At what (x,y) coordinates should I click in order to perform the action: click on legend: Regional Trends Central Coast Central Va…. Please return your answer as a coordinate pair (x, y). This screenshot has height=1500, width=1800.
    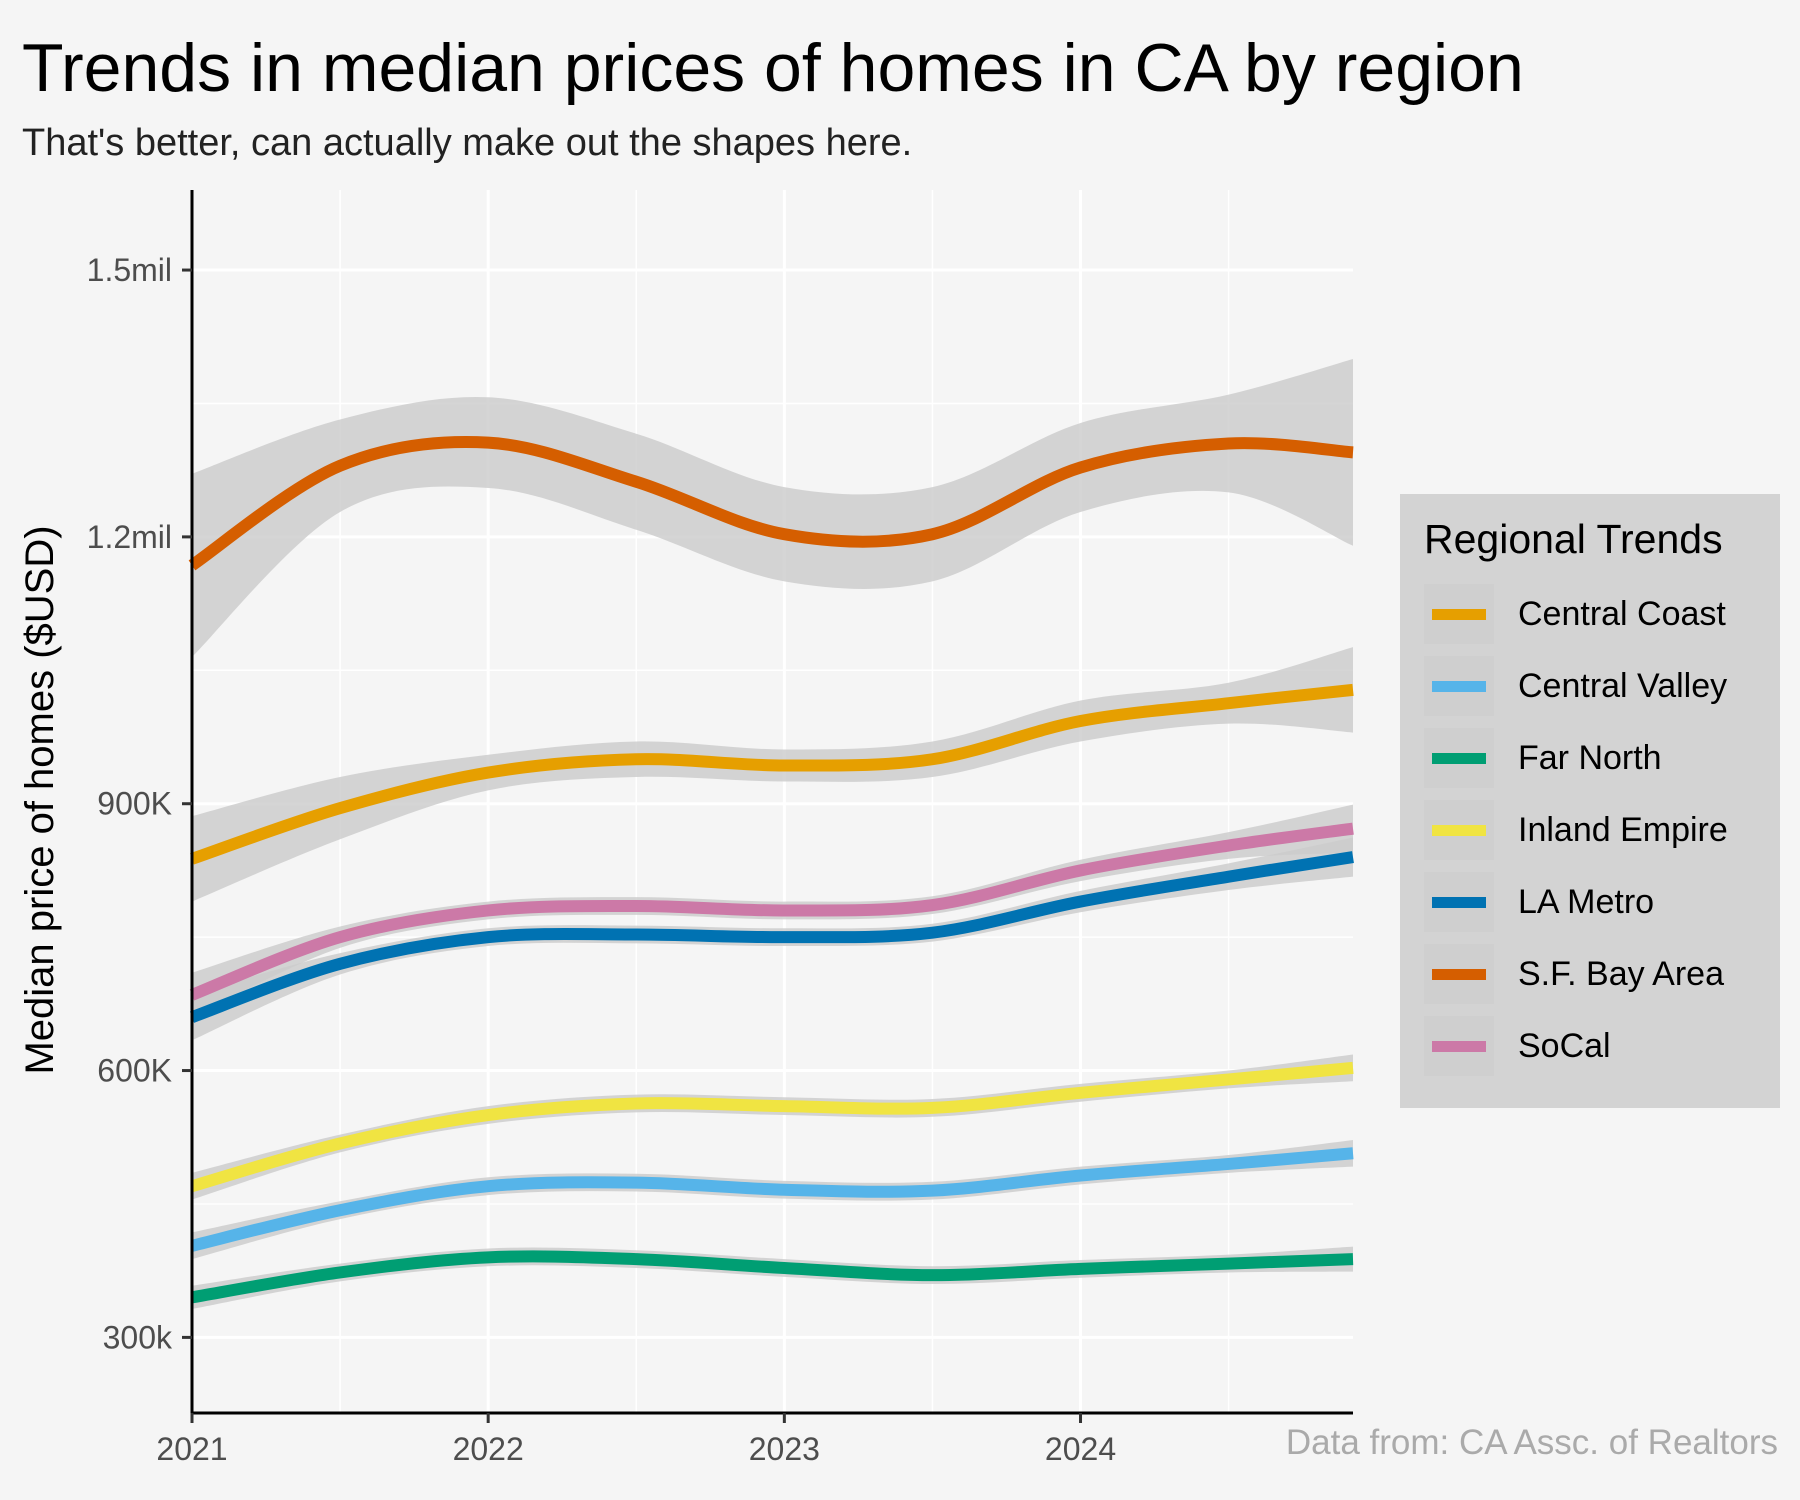
    Looking at the image, I should click on (1590, 801).